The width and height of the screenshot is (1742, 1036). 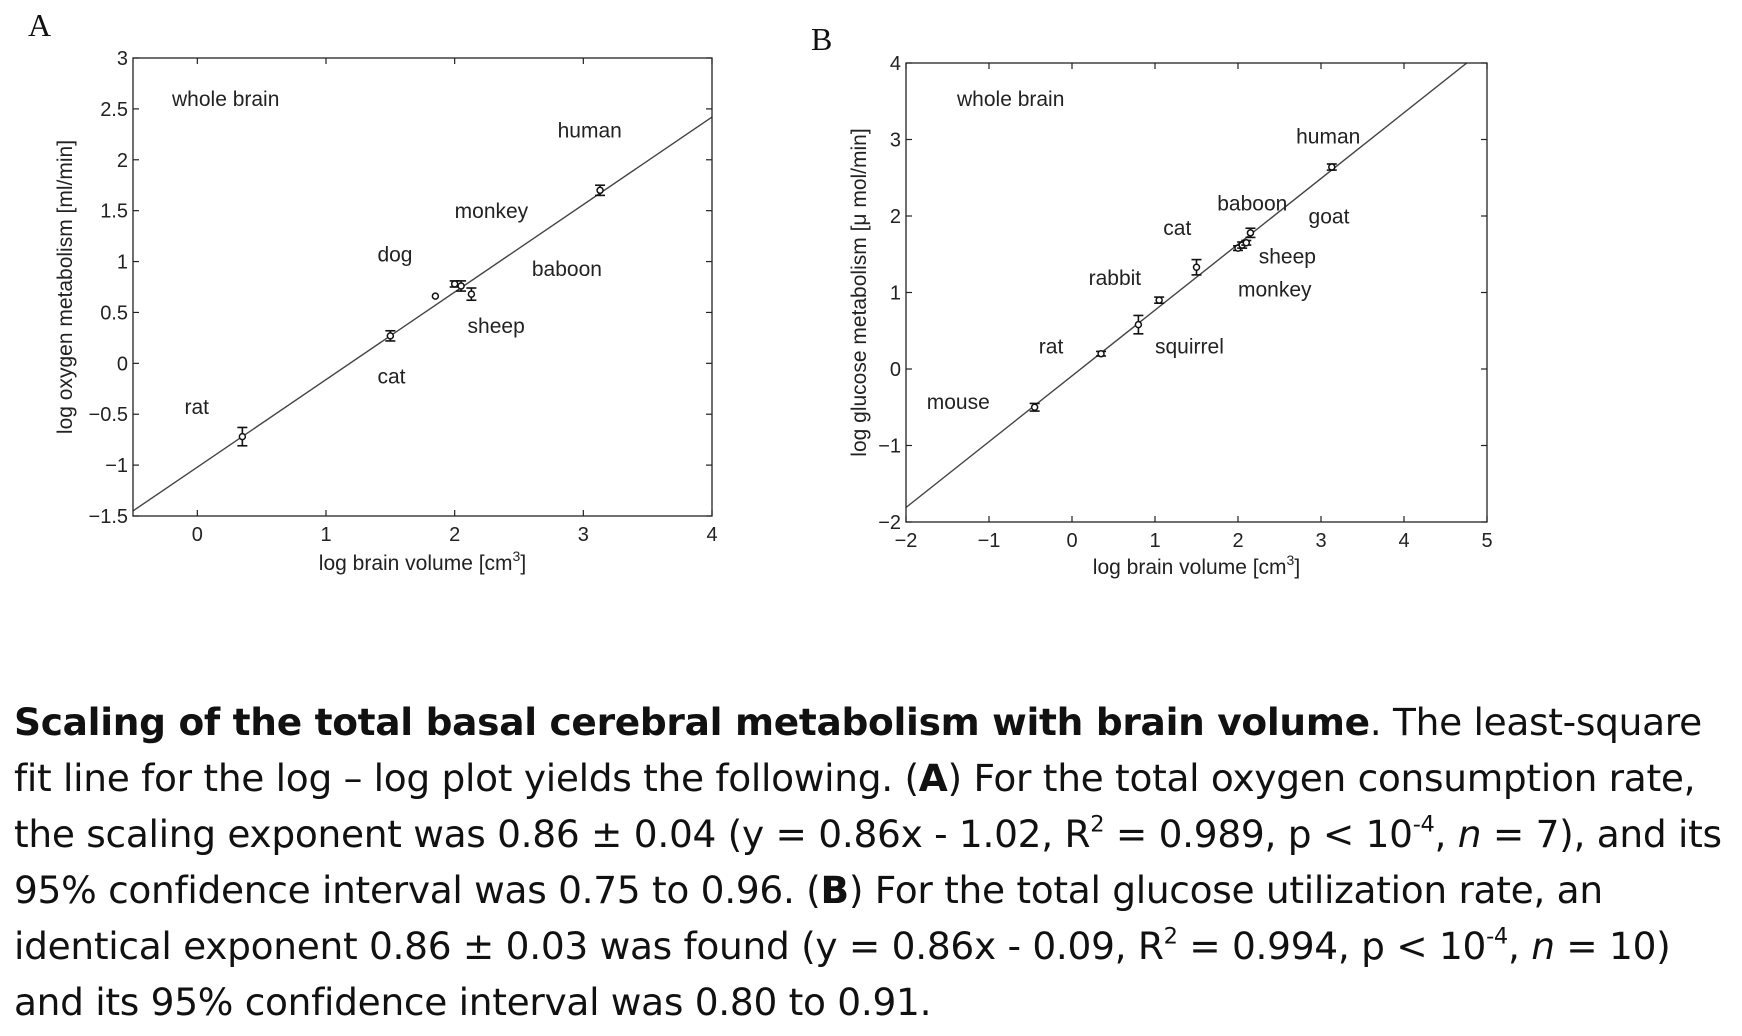 What do you see at coordinates (1291, 560) in the screenshot?
I see `panel-b-x-axis-label-sup: 3` at bounding box center [1291, 560].